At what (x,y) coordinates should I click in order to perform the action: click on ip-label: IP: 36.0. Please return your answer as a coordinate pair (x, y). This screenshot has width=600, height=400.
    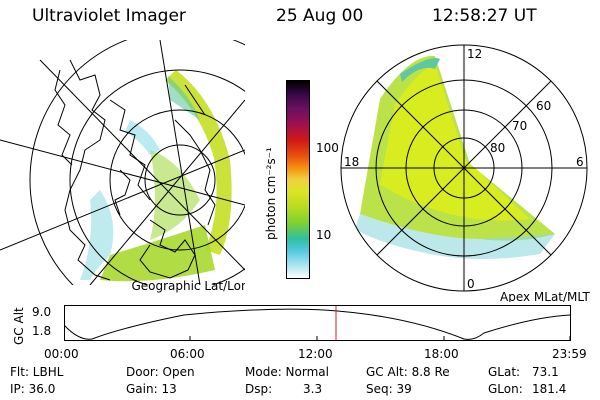
    Looking at the image, I should click on (33, 389).